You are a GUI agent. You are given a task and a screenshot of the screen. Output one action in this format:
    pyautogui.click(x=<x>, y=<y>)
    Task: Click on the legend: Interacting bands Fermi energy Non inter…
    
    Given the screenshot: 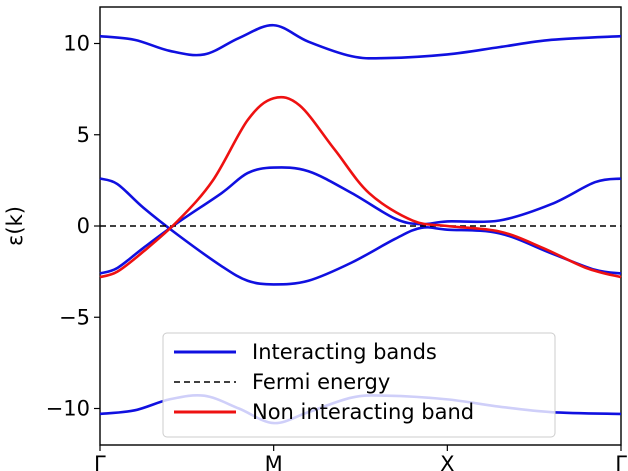 What is the action you would take?
    pyautogui.click(x=359, y=385)
    